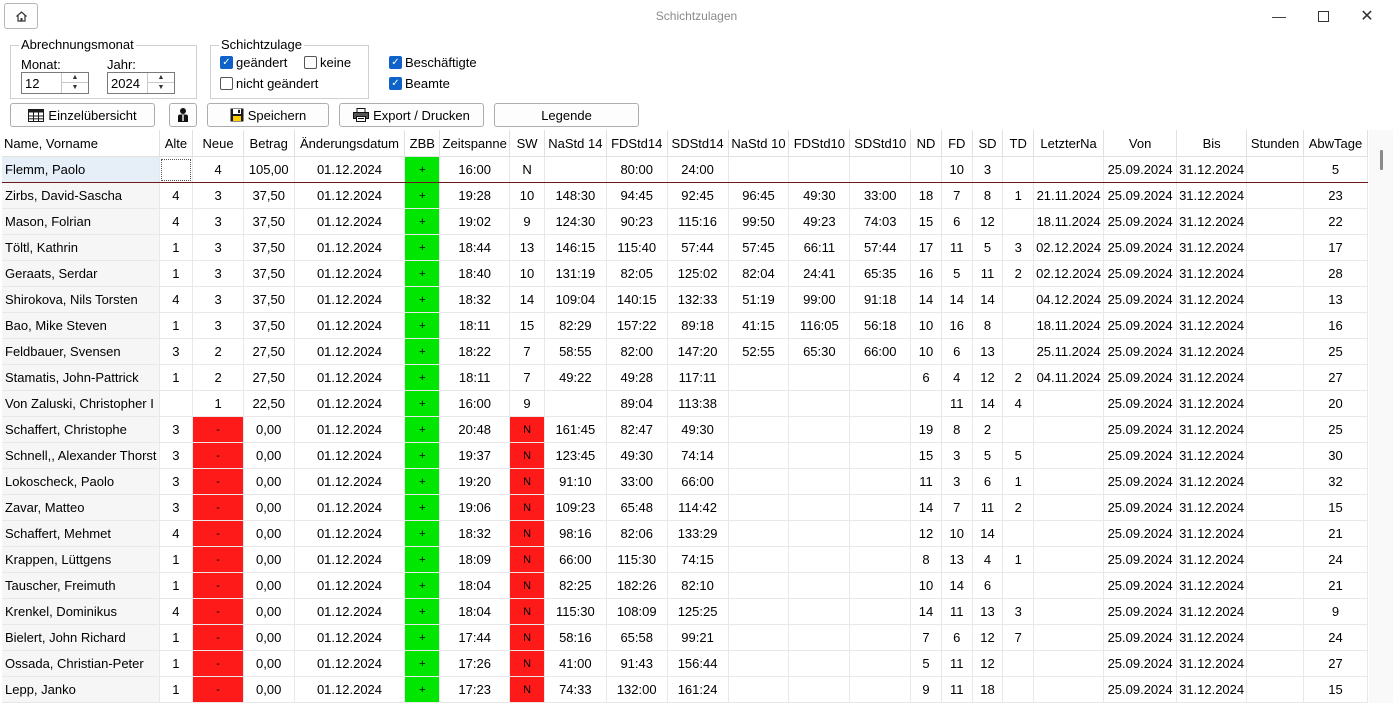  I want to click on table-cell: 132:33, so click(698, 299).